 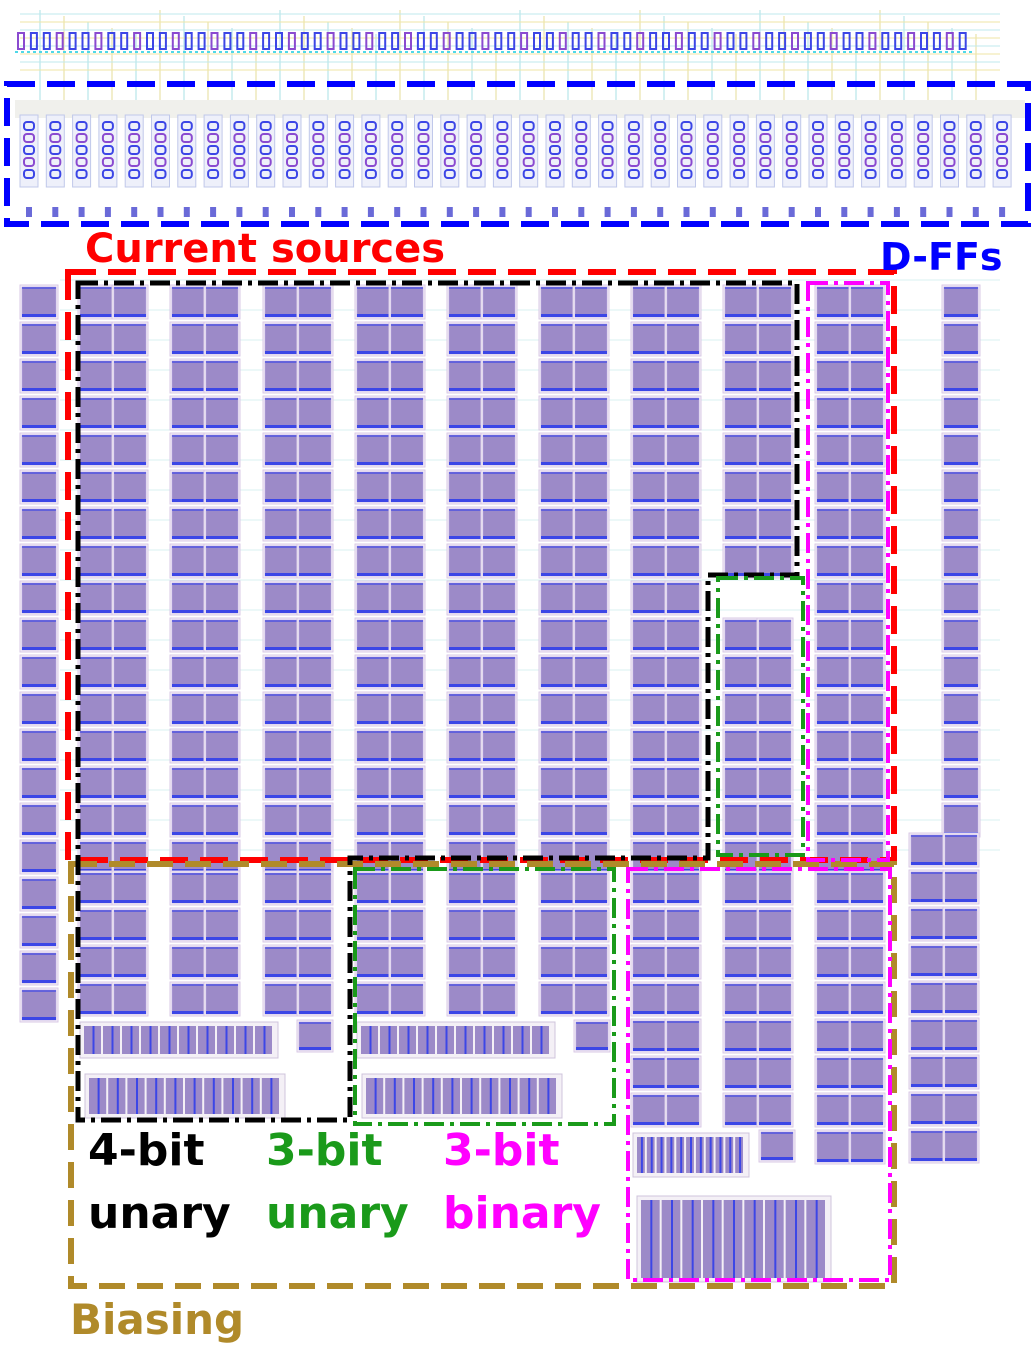 What do you see at coordinates (501, 1150) in the screenshot?
I see `three-bit-binary-label: 3-bit` at bounding box center [501, 1150].